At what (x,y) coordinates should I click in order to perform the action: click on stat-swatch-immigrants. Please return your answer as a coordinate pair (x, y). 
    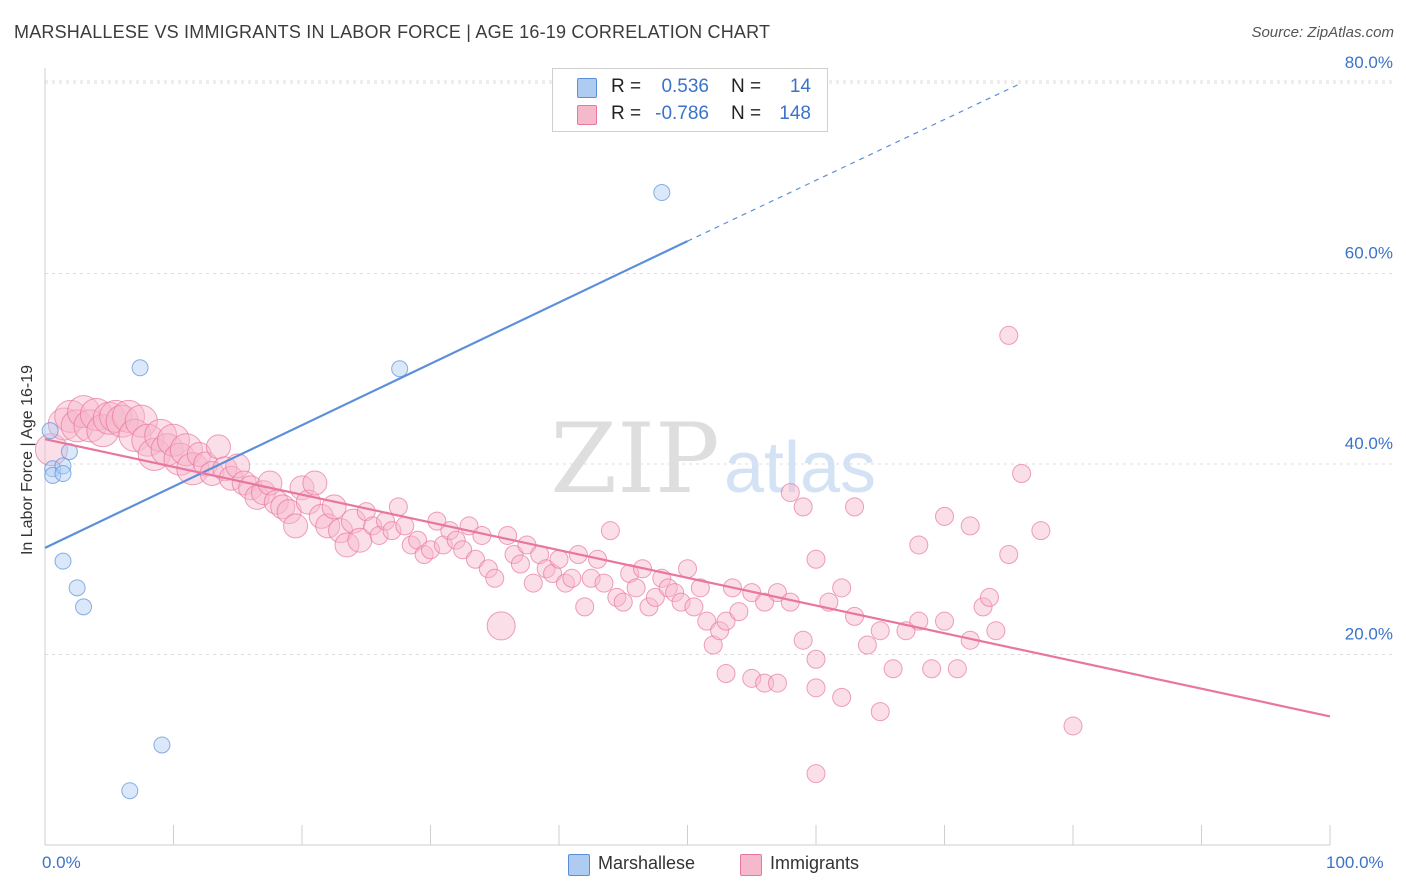
    Looking at the image, I should click on (587, 115).